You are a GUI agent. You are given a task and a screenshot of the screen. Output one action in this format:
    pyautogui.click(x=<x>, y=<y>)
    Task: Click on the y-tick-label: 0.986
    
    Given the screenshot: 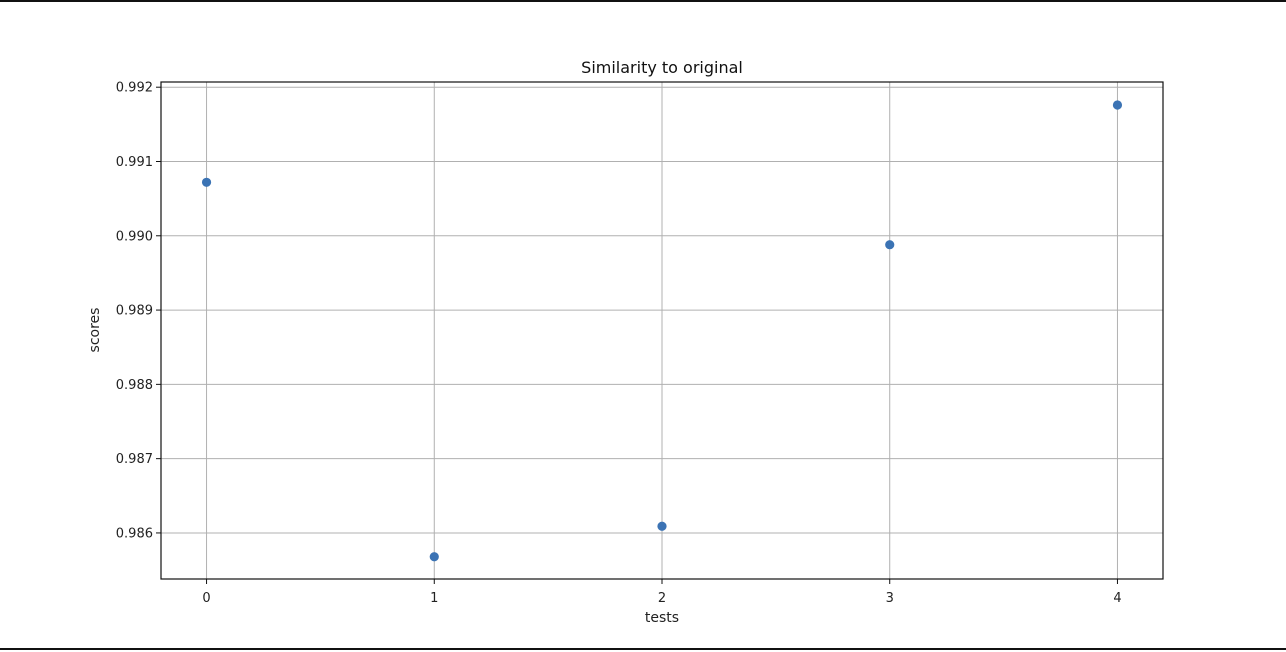 What is the action you would take?
    pyautogui.click(x=134, y=533)
    